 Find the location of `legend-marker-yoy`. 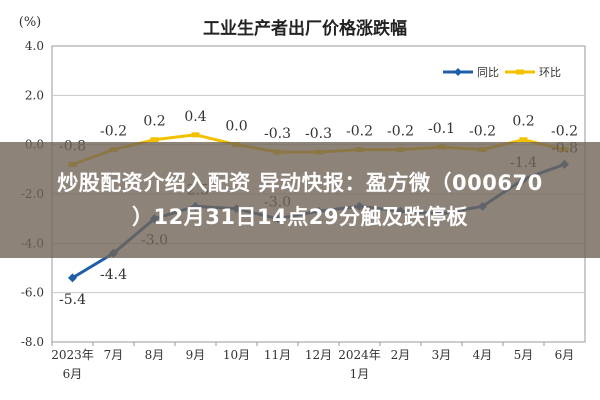

legend-marker-yoy is located at coordinates (458, 72).